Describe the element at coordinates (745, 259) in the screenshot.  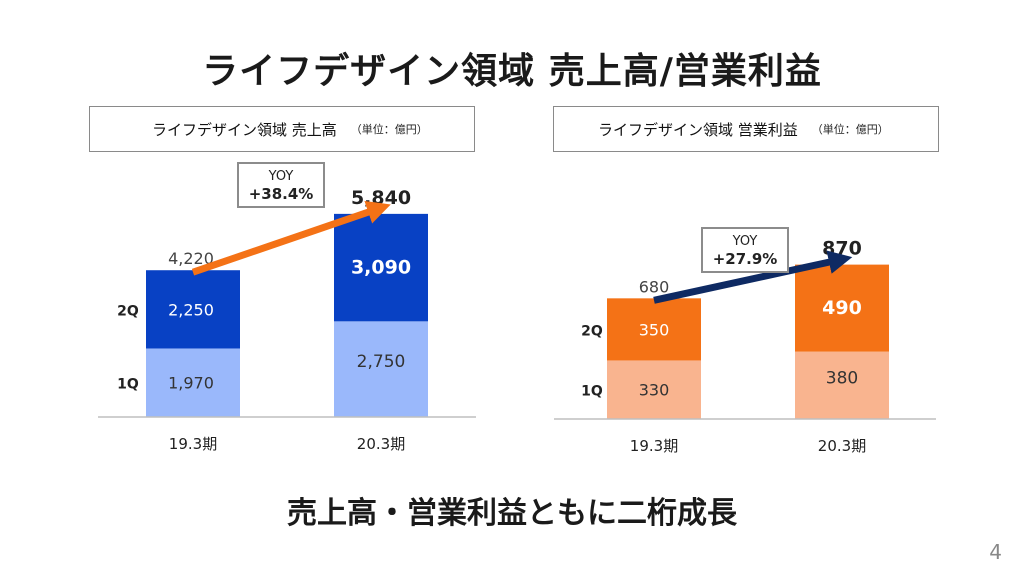
I see `profit-yoy-value: +27.9%` at that location.